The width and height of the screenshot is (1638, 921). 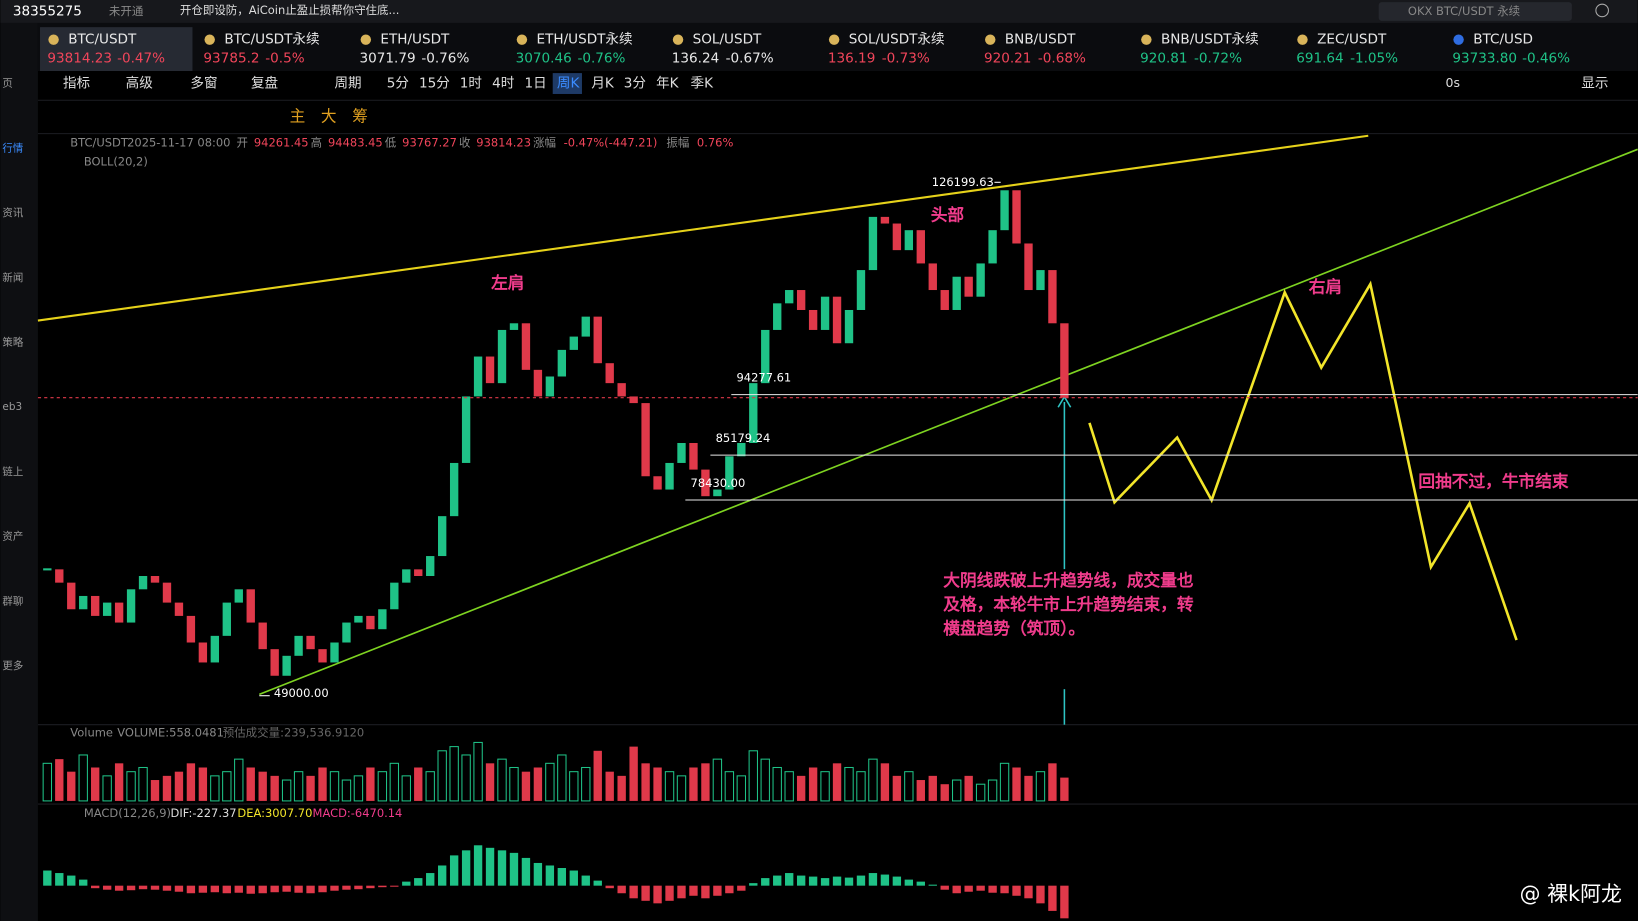 What do you see at coordinates (360, 115) in the screenshot?
I see `tool-button: 筹` at bounding box center [360, 115].